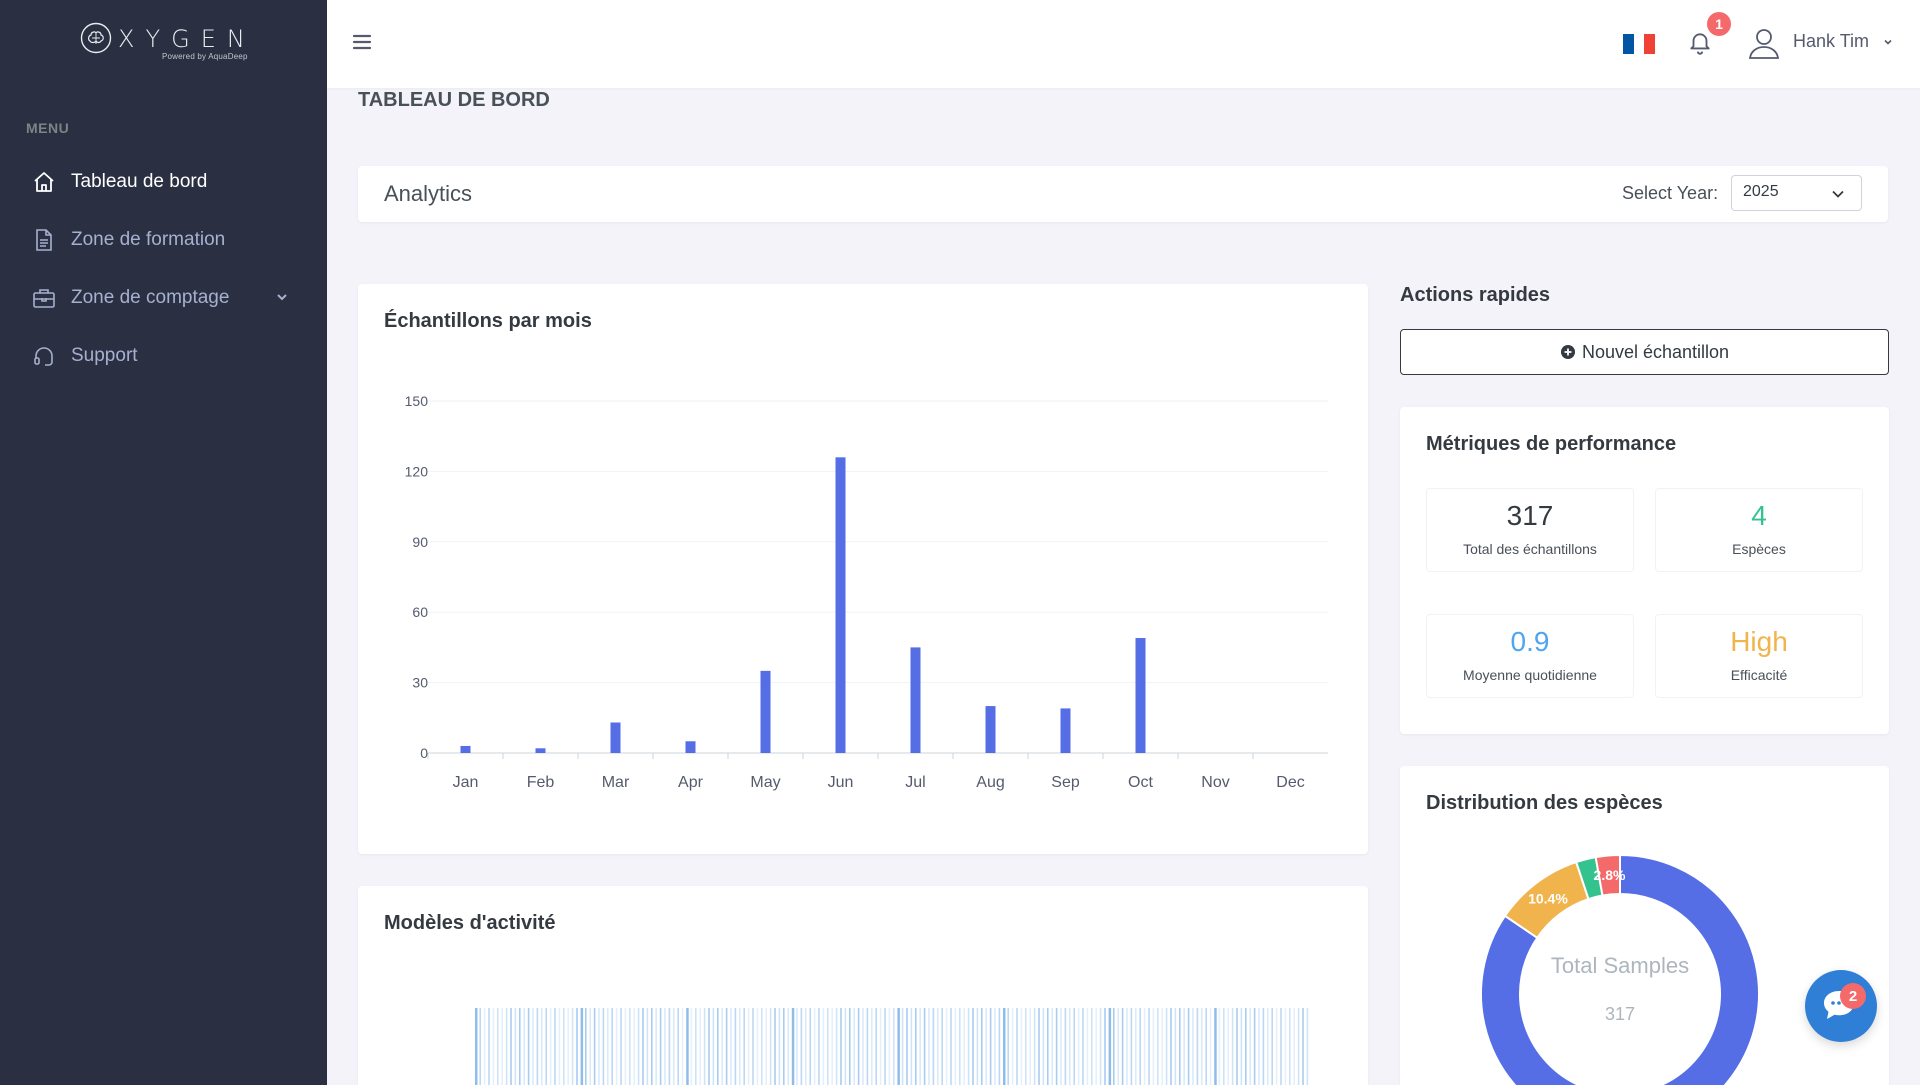 The image size is (1920, 1085). I want to click on x-tick-label: Jun, so click(841, 782).